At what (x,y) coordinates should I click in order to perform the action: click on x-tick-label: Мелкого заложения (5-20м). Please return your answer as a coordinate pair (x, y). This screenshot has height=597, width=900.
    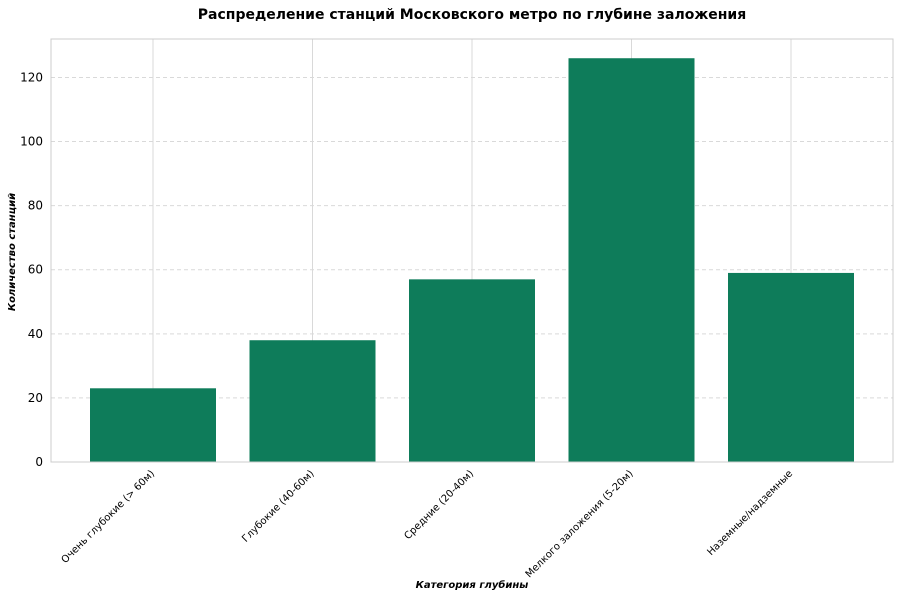
    Looking at the image, I should click on (580, 524).